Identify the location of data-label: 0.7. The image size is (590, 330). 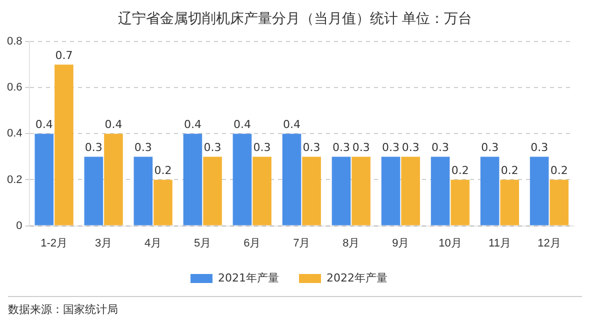
(64, 55).